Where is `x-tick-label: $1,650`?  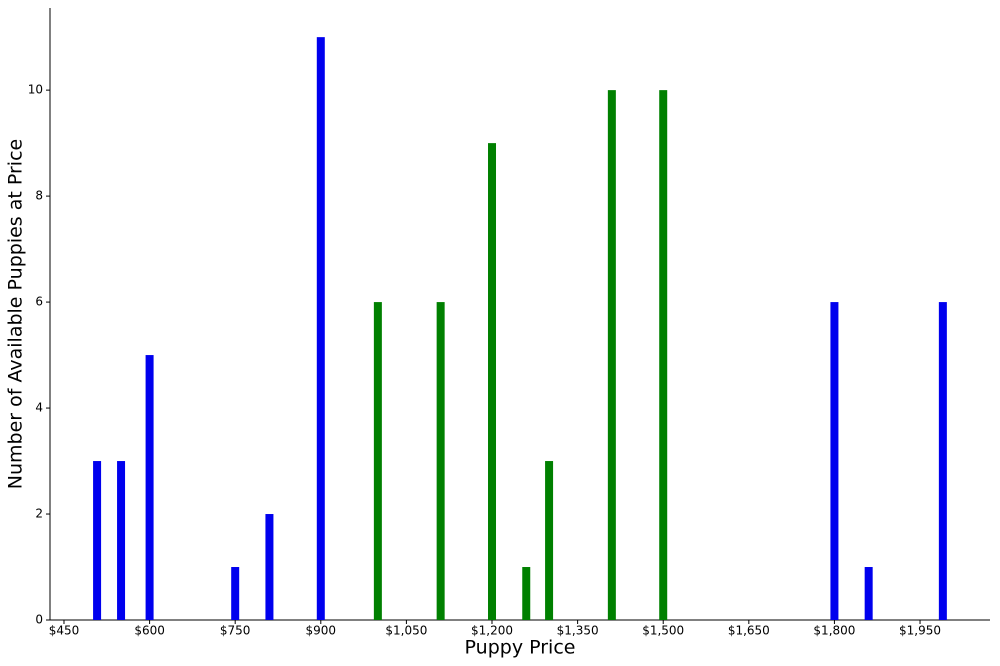
x-tick-label: $1,650 is located at coordinates (749, 631).